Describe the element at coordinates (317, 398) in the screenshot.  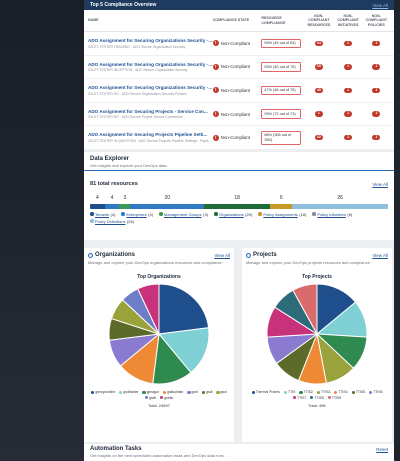
I see `pie-legend-item: TTIS8` at that location.